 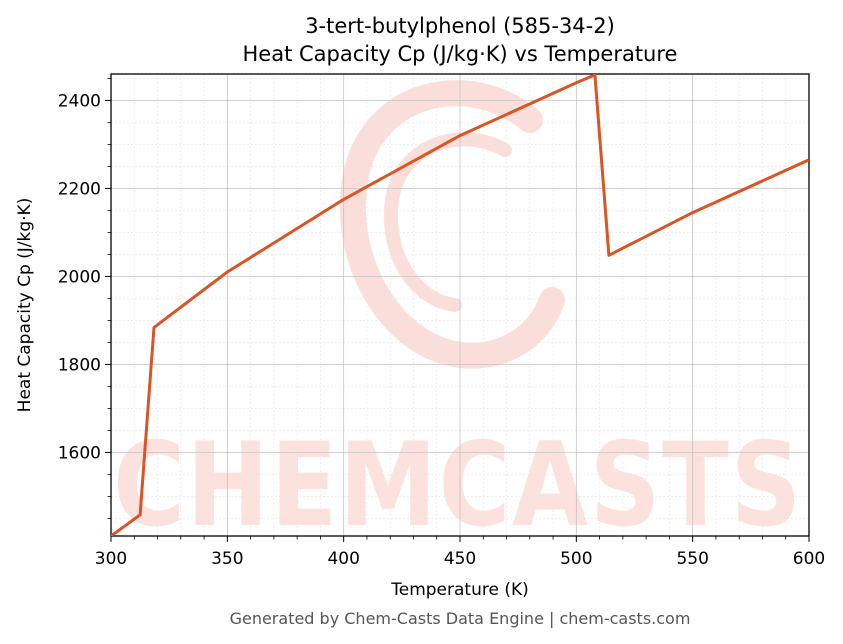 I want to click on y-tick-label: 1600, so click(x=79, y=453).